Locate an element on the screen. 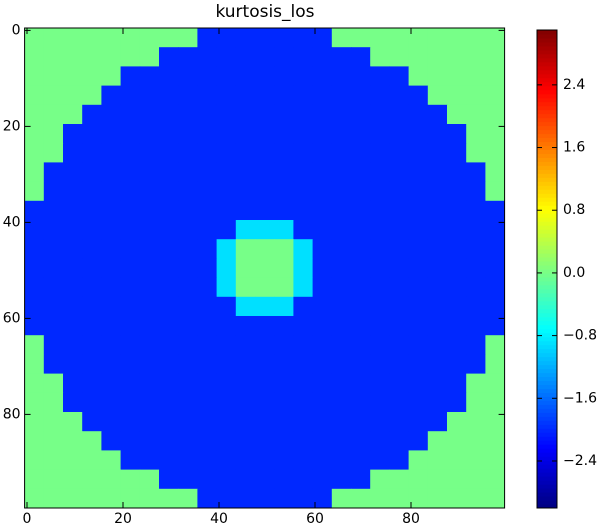 This screenshot has height=524, width=603. colorbar-tick-label: 2.4 is located at coordinates (574, 85).